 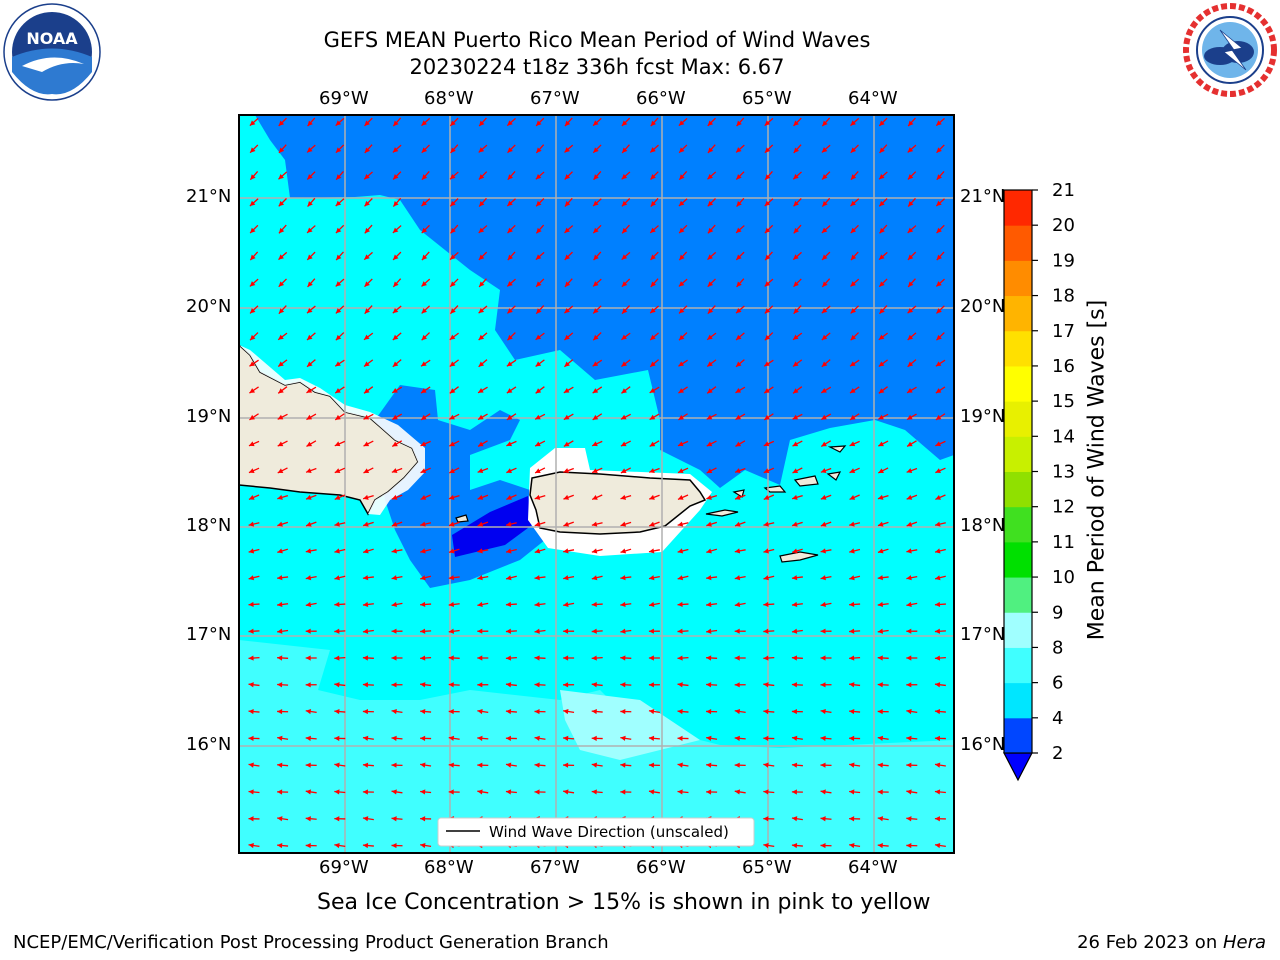 I want to click on colorbar-tick-label: 15, so click(x=1063, y=401).